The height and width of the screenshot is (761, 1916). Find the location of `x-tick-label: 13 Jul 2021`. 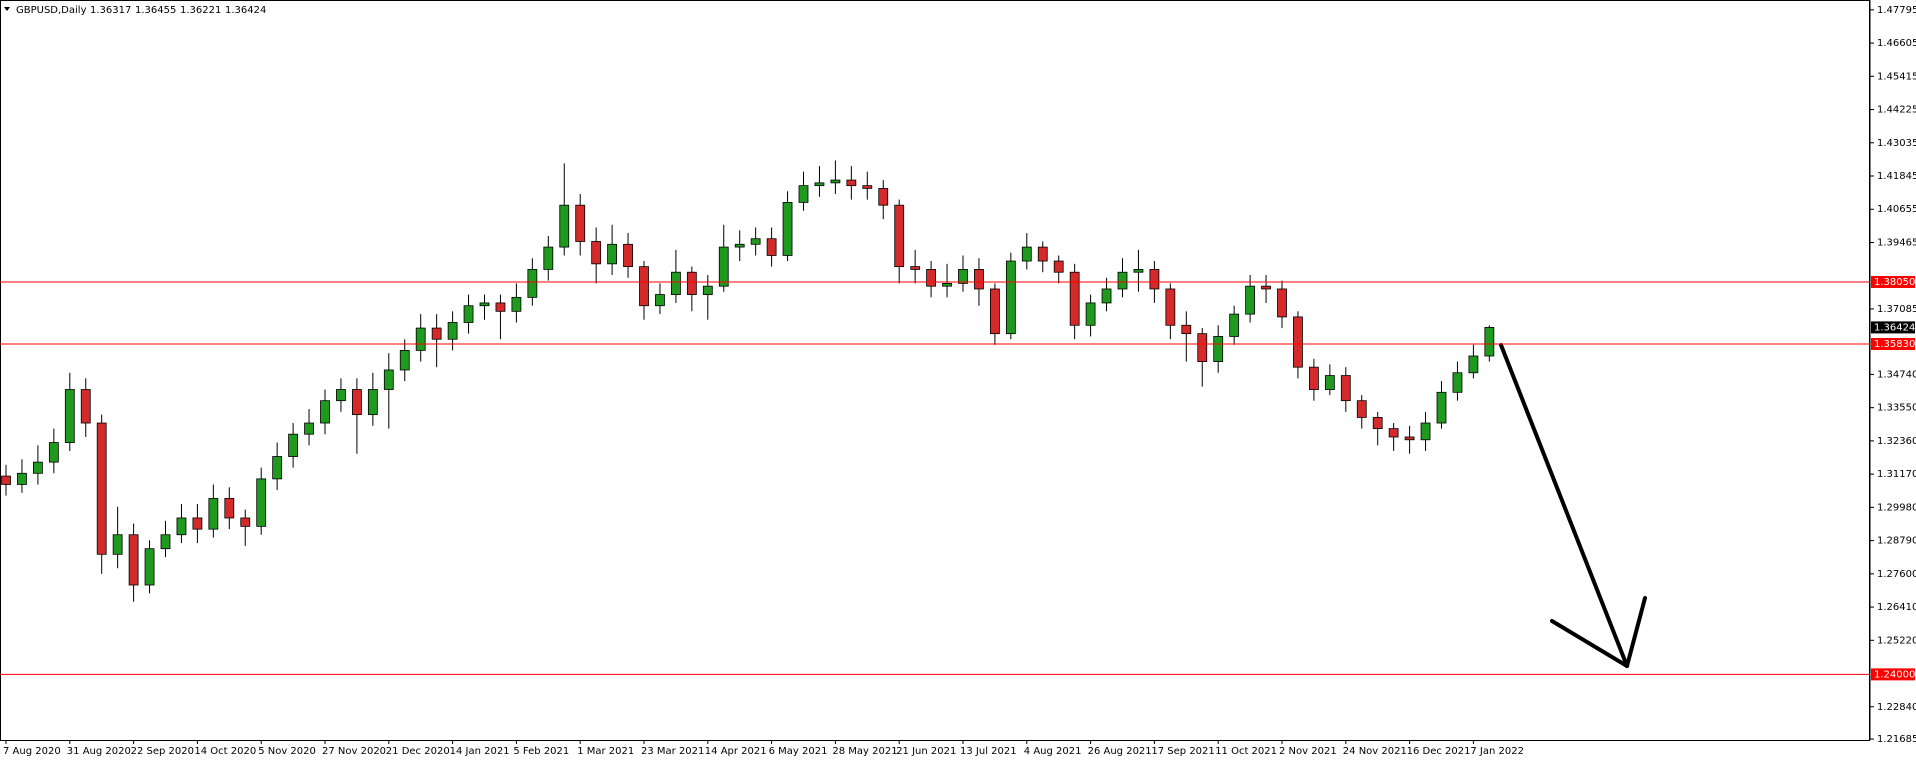

x-tick-label: 13 Jul 2021 is located at coordinates (988, 751).